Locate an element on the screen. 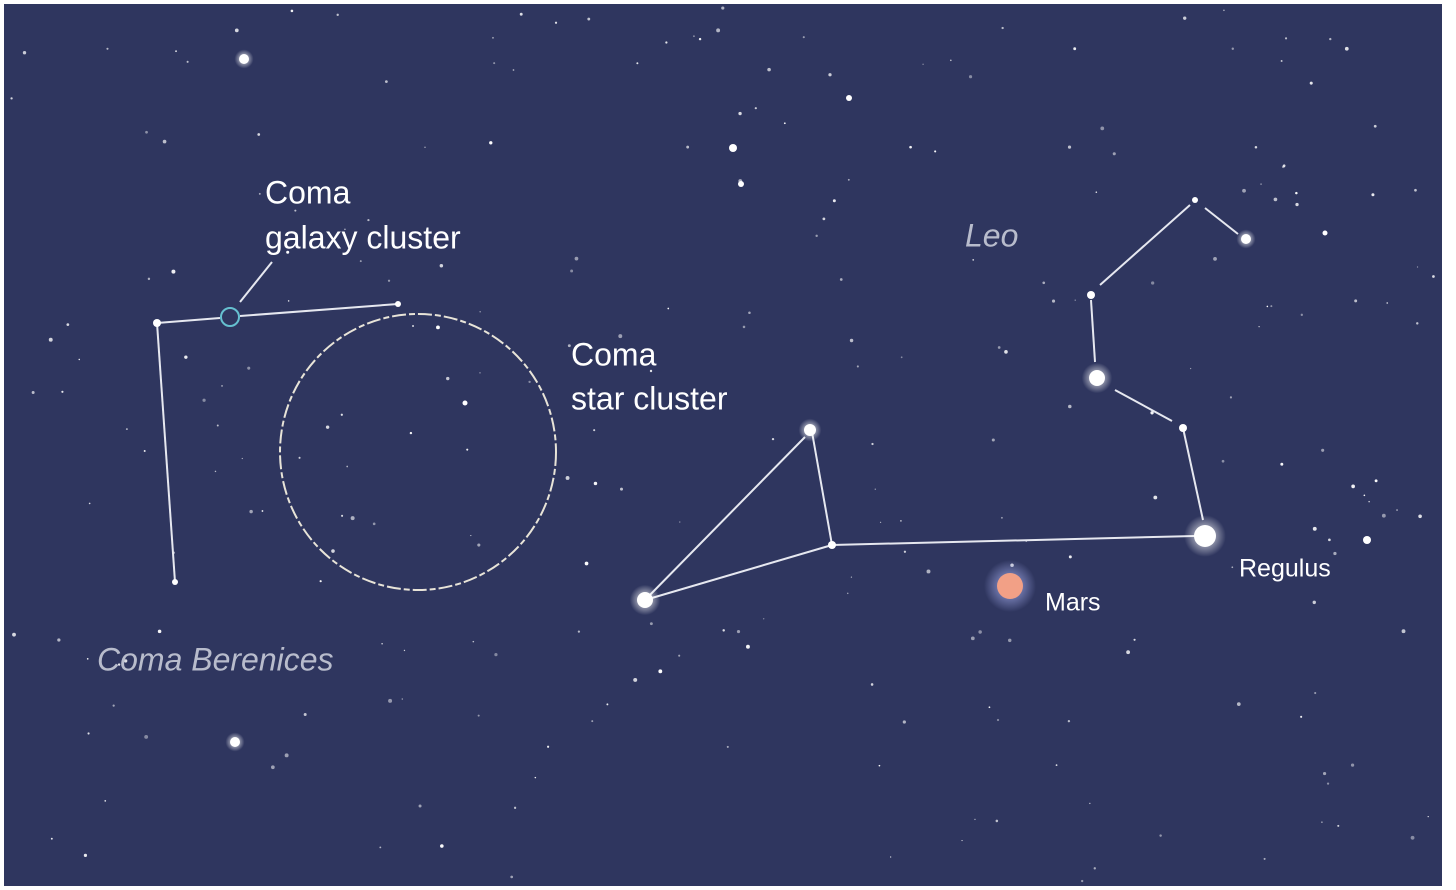  label: star cluster is located at coordinates (649, 398).